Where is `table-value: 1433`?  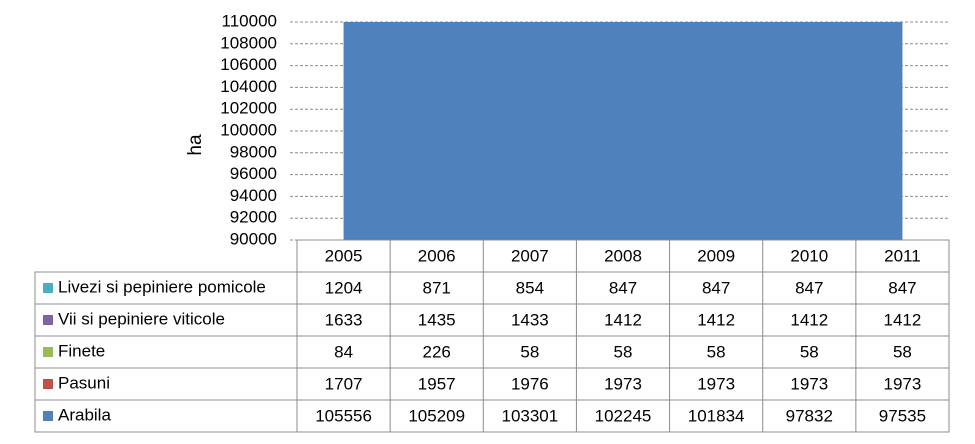 table-value: 1433 is located at coordinates (530, 319).